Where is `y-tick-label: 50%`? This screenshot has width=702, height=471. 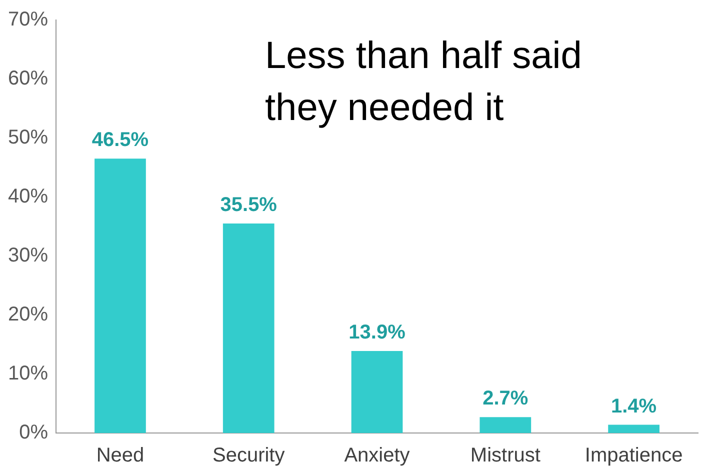
y-tick-label: 50% is located at coordinates (28, 137).